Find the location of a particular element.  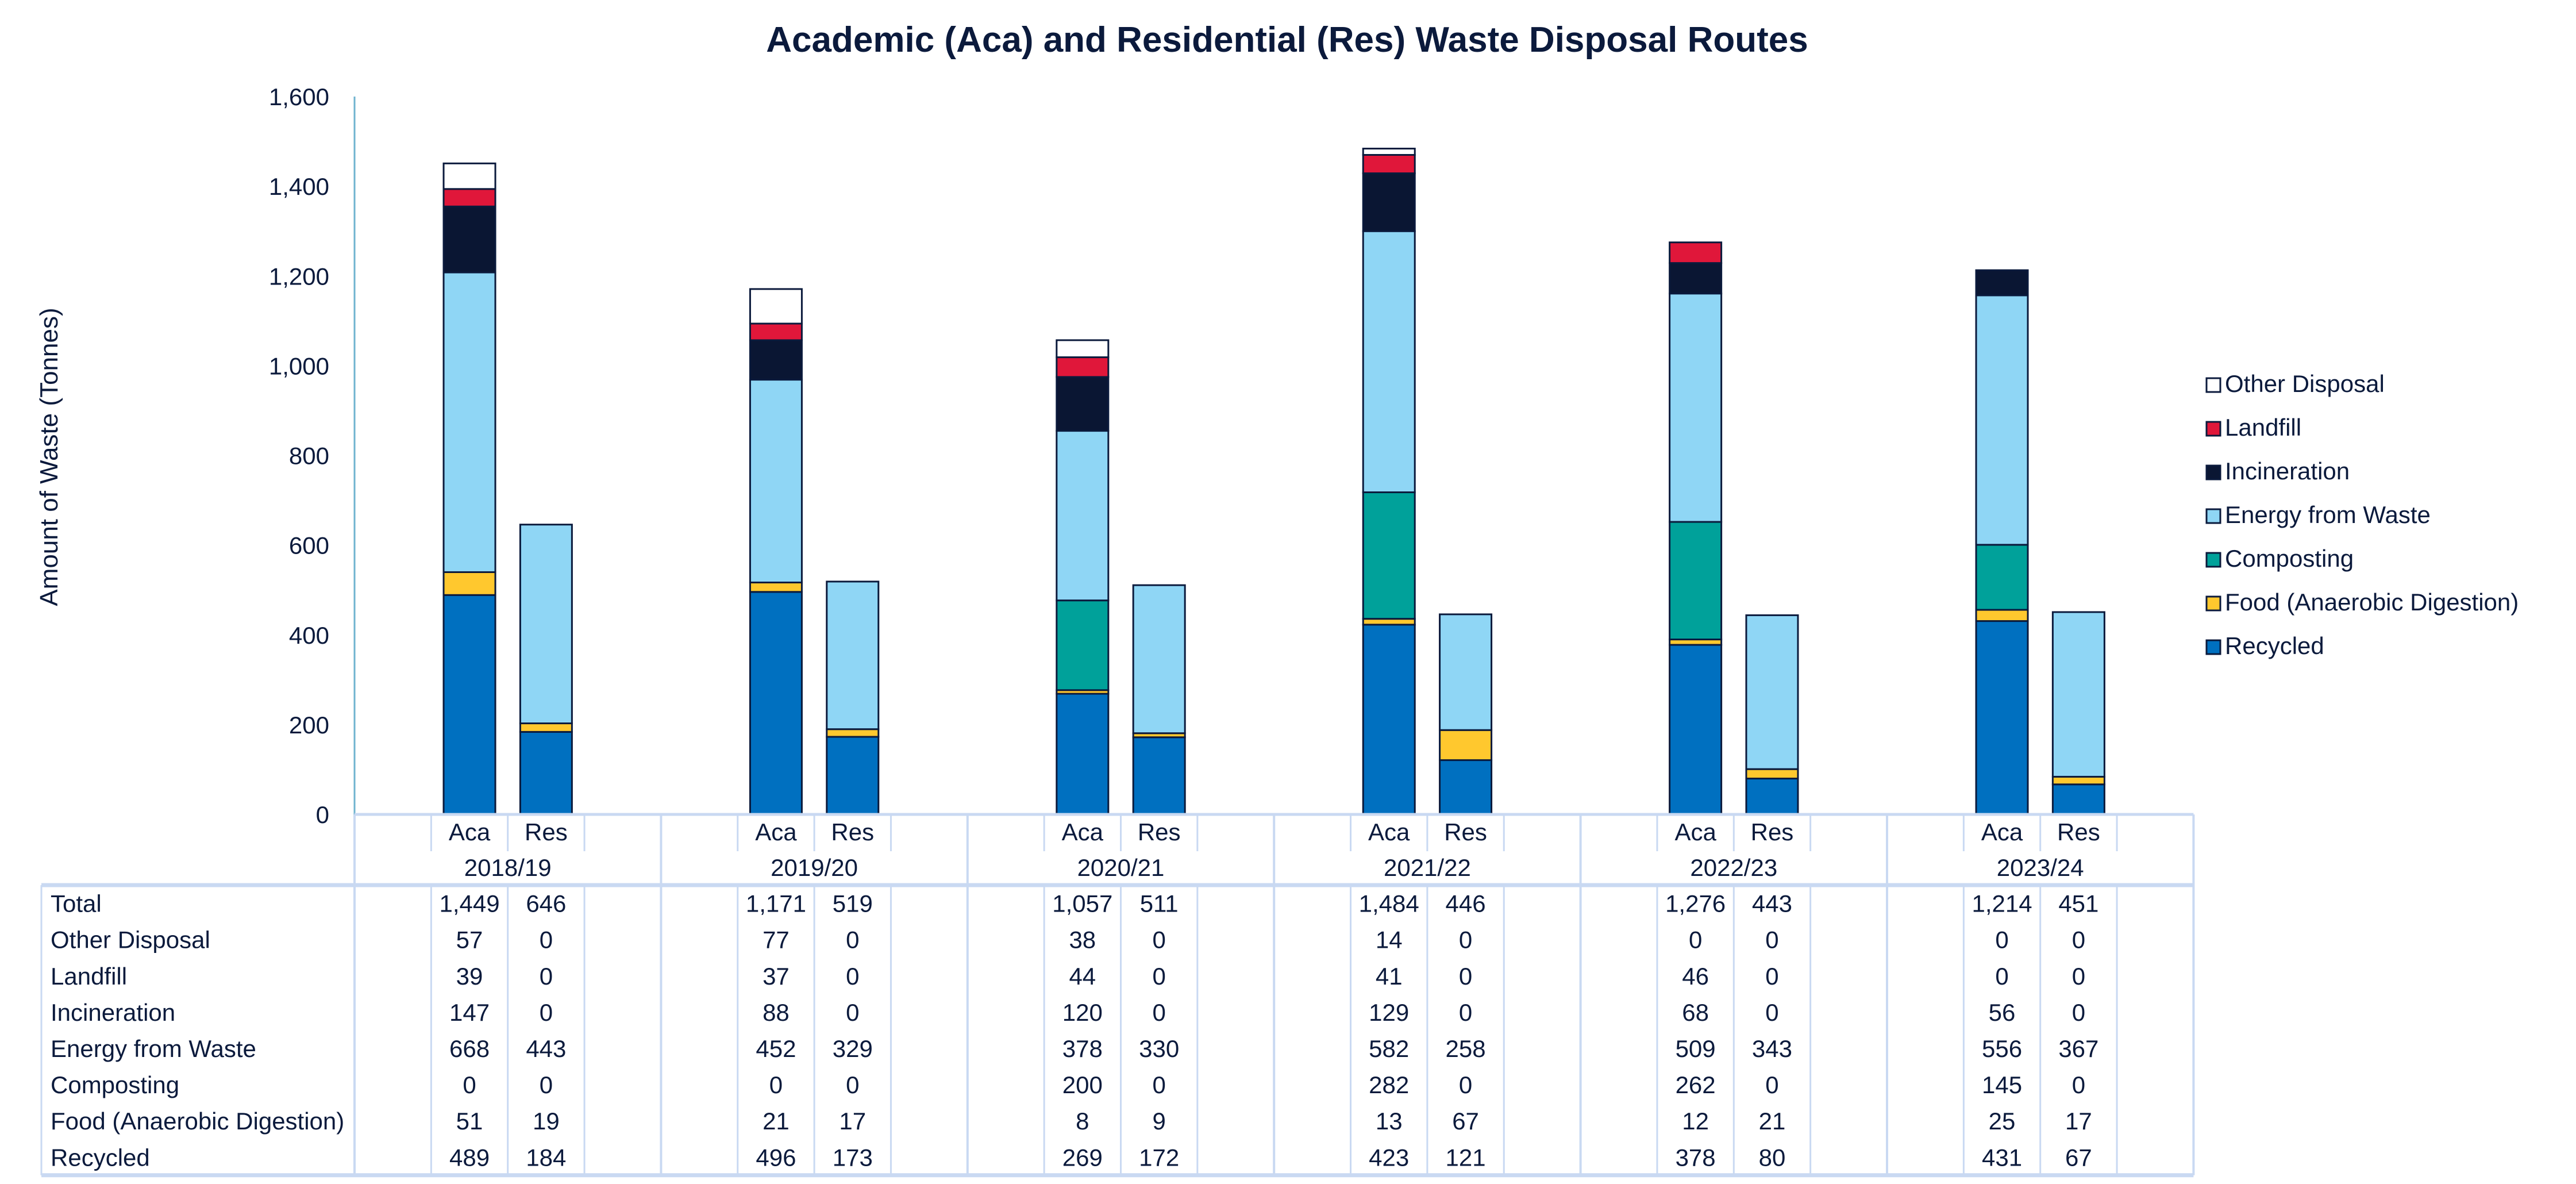

legend-label: Energy from Waste is located at coordinates (2328, 514).